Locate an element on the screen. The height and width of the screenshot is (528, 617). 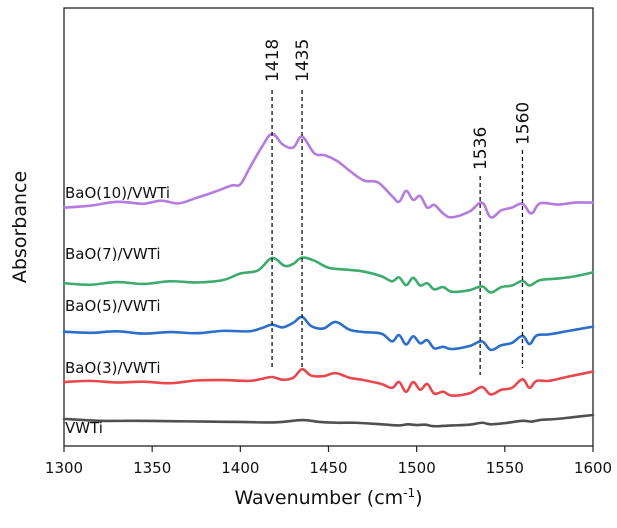
y-axis-title: Absorbance is located at coordinates (20, 227).